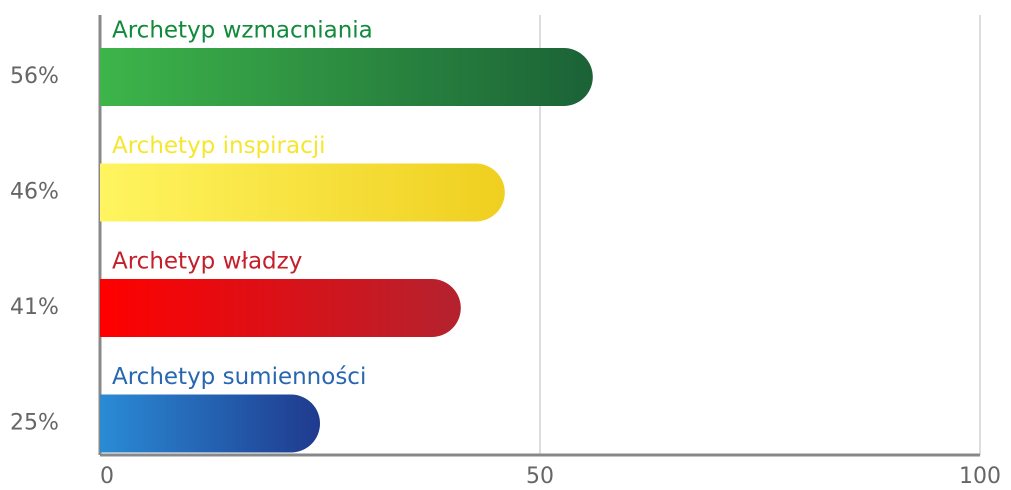 Image resolution: width=1011 pixels, height=490 pixels. What do you see at coordinates (239, 377) in the screenshot?
I see `category-label: Archetyp sumienności` at bounding box center [239, 377].